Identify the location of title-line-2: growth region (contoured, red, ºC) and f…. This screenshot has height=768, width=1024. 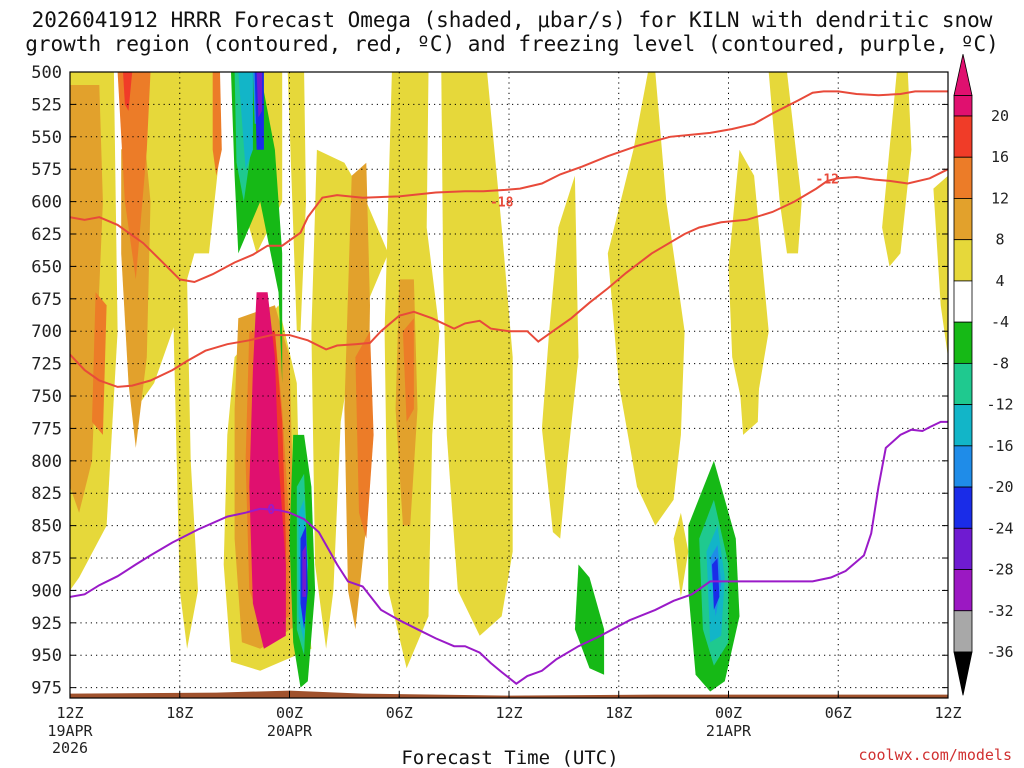
(512, 44).